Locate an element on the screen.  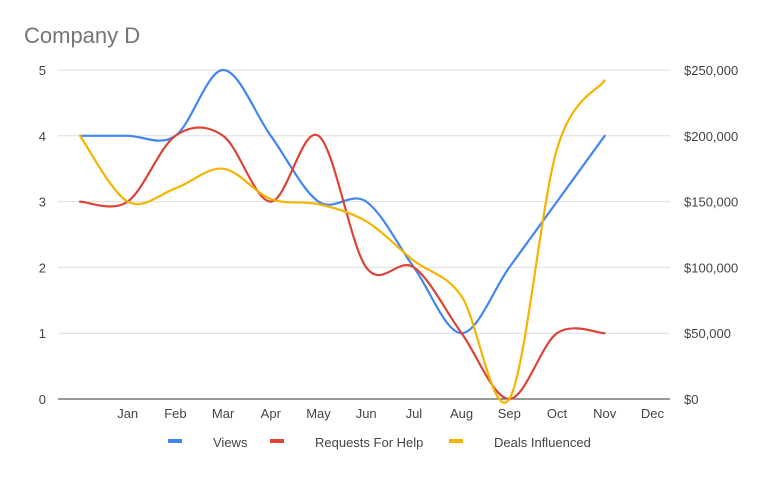
x-tick-label: Oct is located at coordinates (557, 413).